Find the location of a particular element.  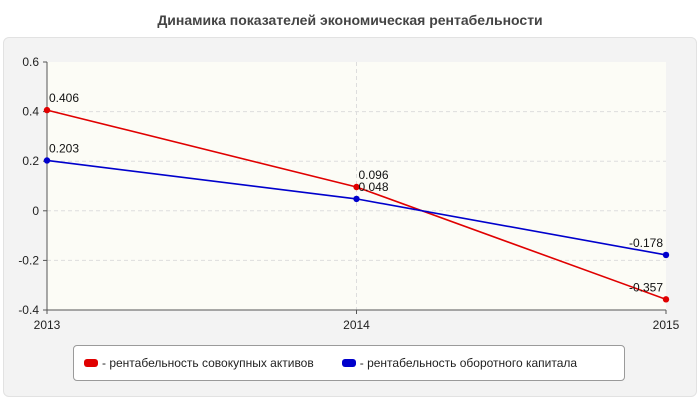

data-label: -0.357 is located at coordinates (646, 287).